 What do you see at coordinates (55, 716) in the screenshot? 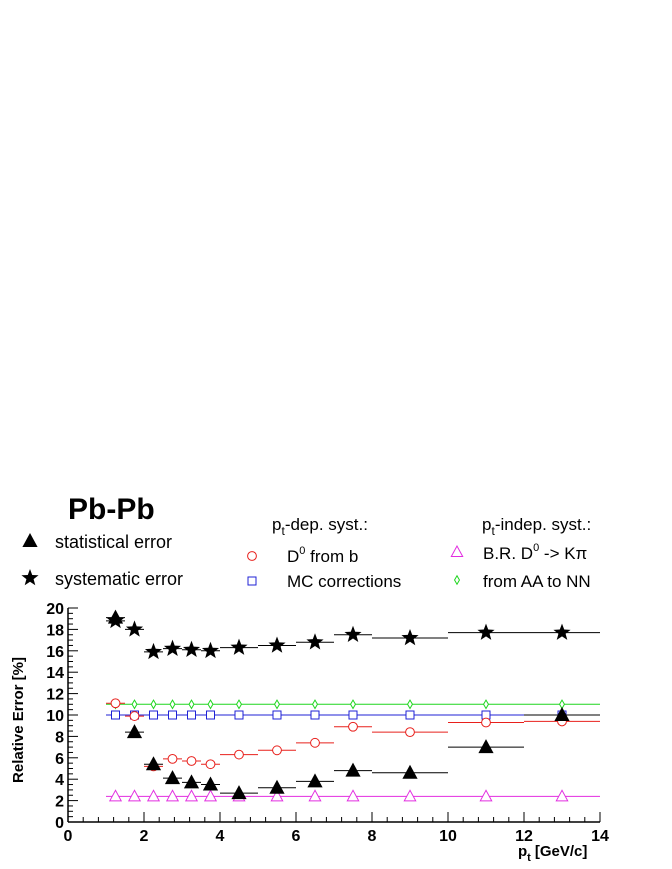
I see `y-tick-label: 10` at bounding box center [55, 716].